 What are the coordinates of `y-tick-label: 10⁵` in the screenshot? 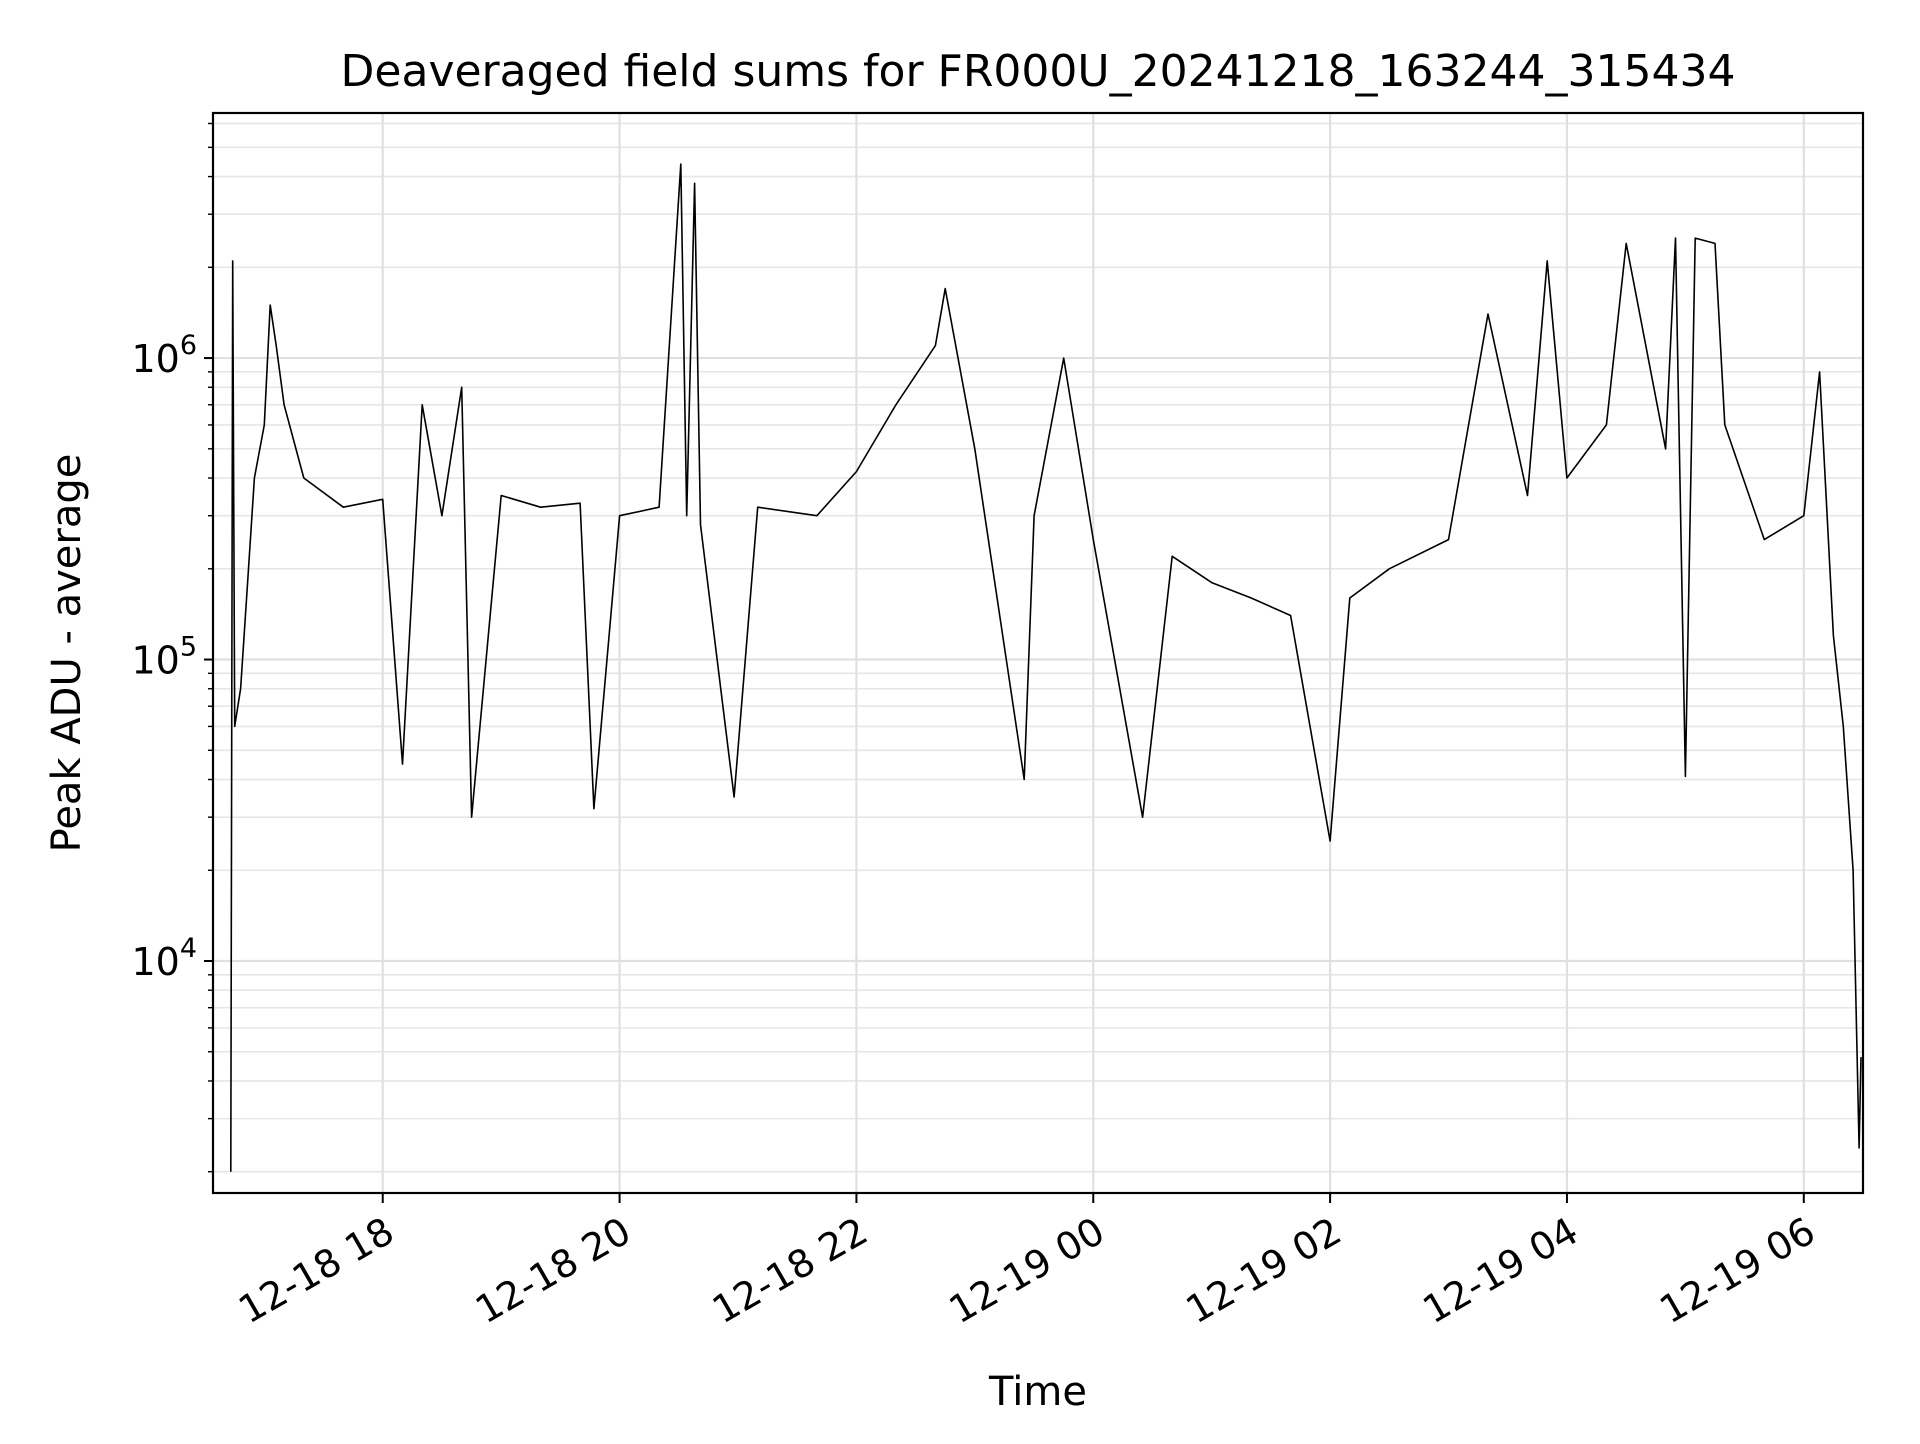 It's located at (164, 657).